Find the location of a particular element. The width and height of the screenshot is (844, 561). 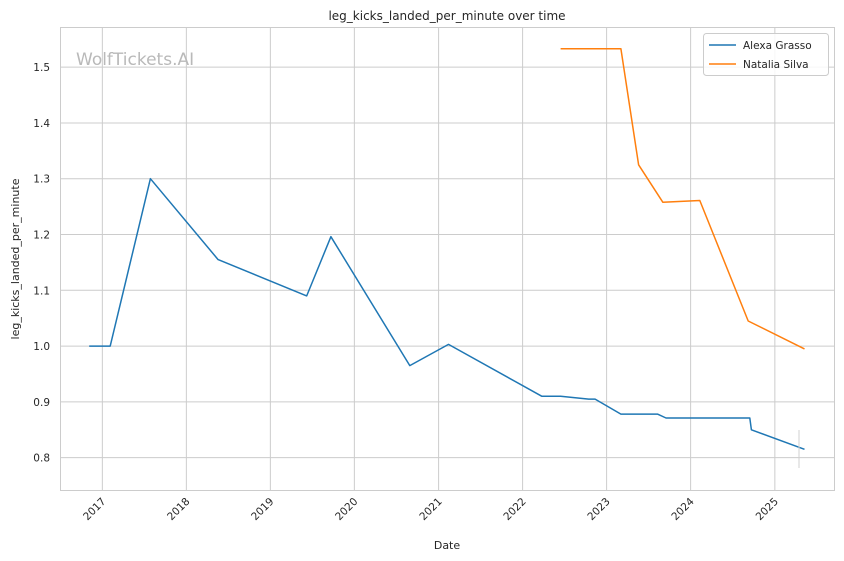

chart-title: leg_kicks_landed_per_minute over time is located at coordinates (446, 16).